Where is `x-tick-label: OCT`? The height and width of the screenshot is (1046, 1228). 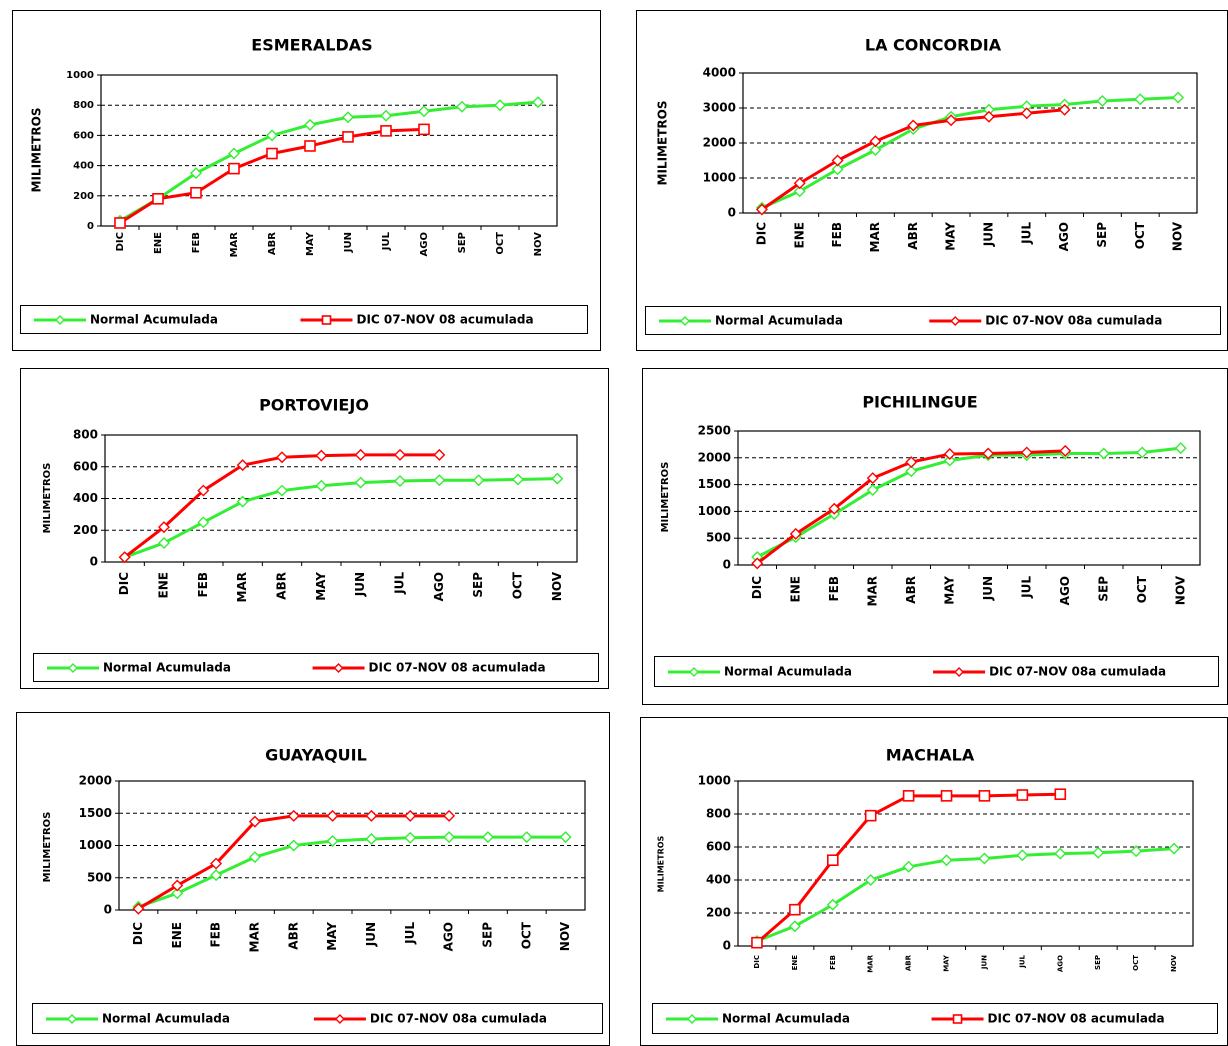 x-tick-label: OCT is located at coordinates (1142, 589).